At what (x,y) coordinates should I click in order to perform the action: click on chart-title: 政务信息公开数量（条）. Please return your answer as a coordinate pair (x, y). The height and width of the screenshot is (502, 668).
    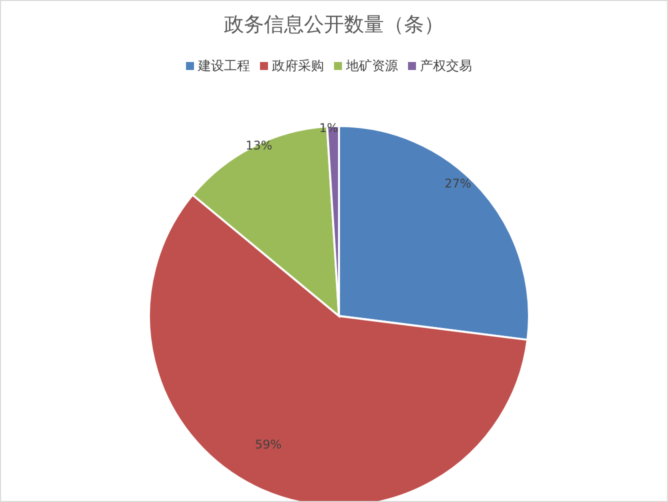
    Looking at the image, I should click on (334, 24).